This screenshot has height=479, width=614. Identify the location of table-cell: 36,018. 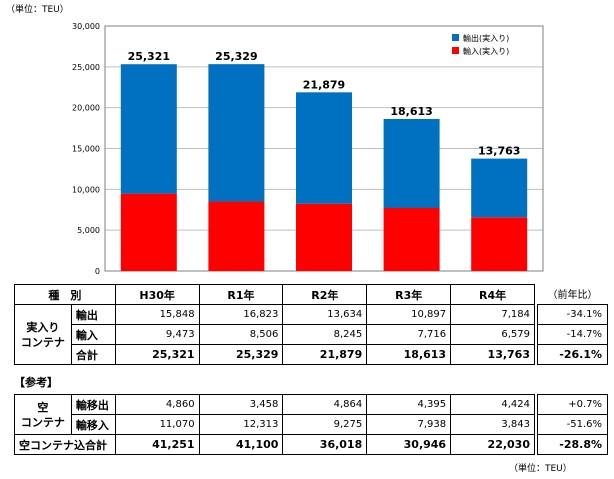
(325, 444).